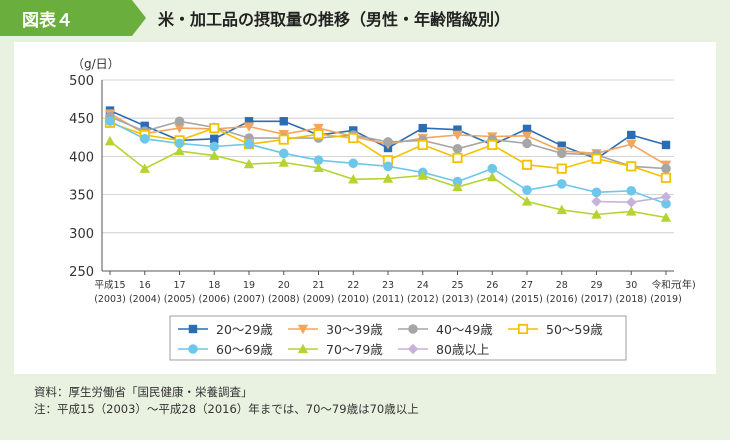  Describe the element at coordinates (318, 285) in the screenshot. I see `x-tick-label: 21` at that location.